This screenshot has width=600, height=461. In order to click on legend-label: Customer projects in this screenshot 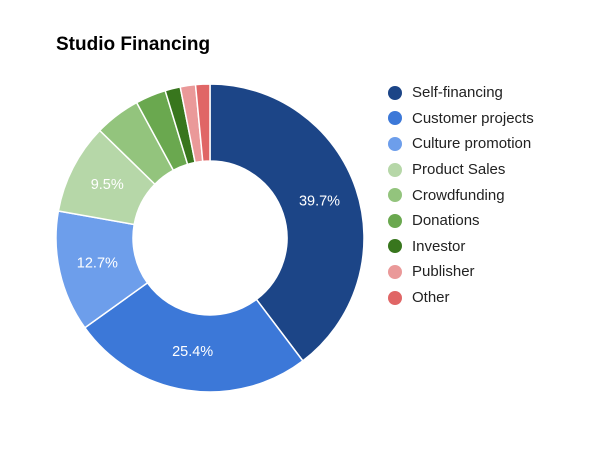, I will do `click(473, 118)`.